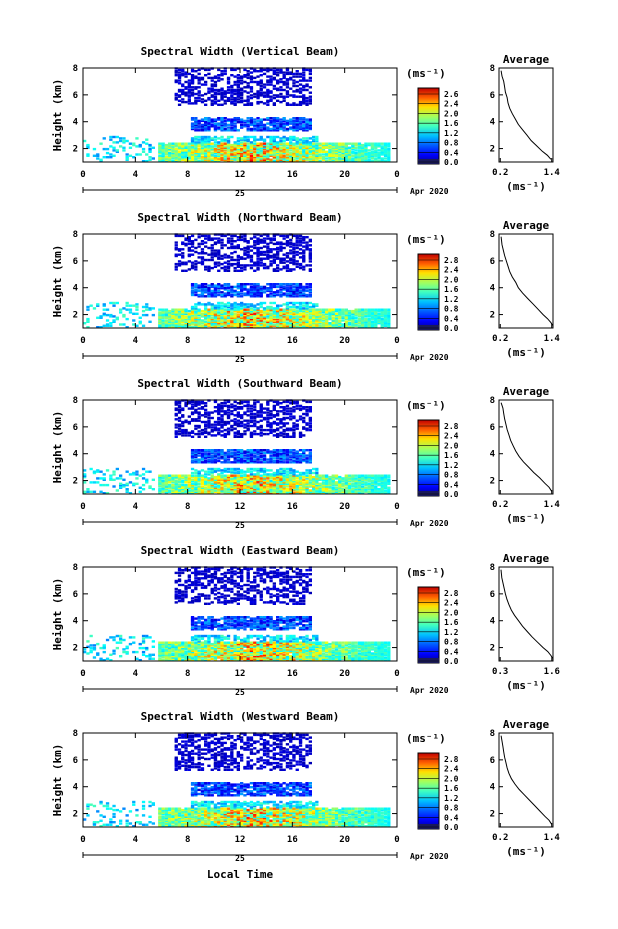  Describe the element at coordinates (239, 217) in the screenshot. I see `chart-title: Spectral Width (Northward Beam)` at that location.